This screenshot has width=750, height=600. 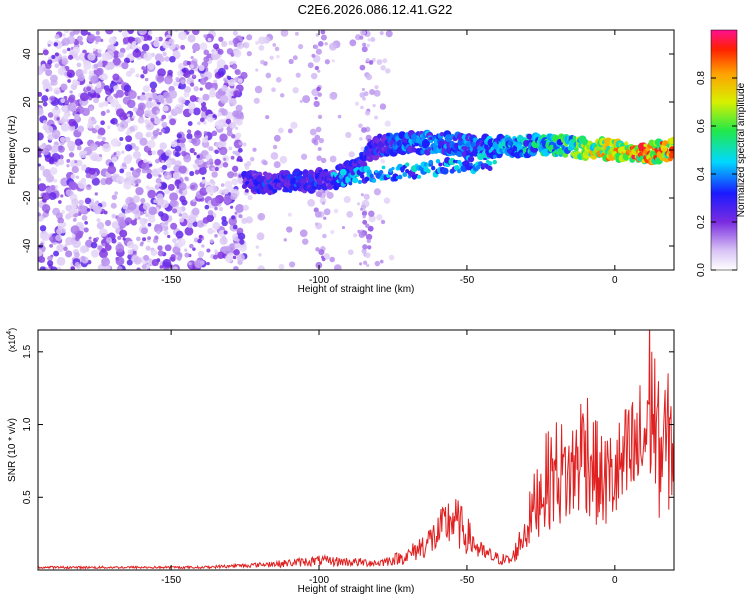 I want to click on colorbar-label: Normalized spectral amplitude, so click(x=741, y=149).